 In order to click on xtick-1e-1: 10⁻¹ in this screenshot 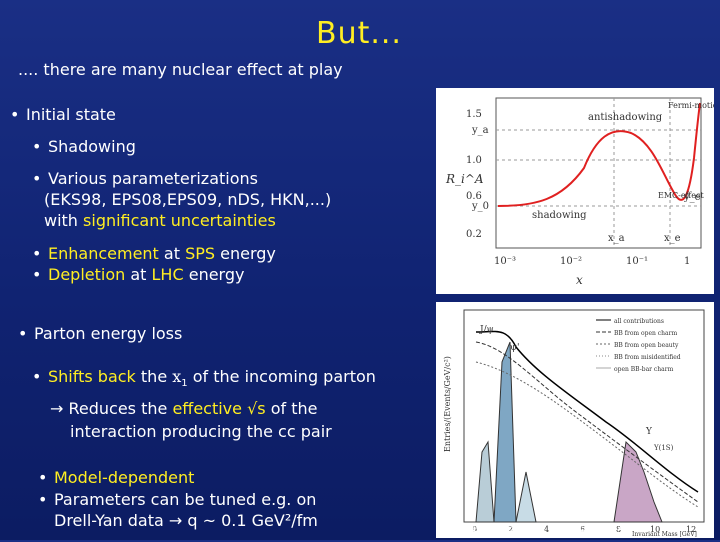, I will do `click(637, 261)`.